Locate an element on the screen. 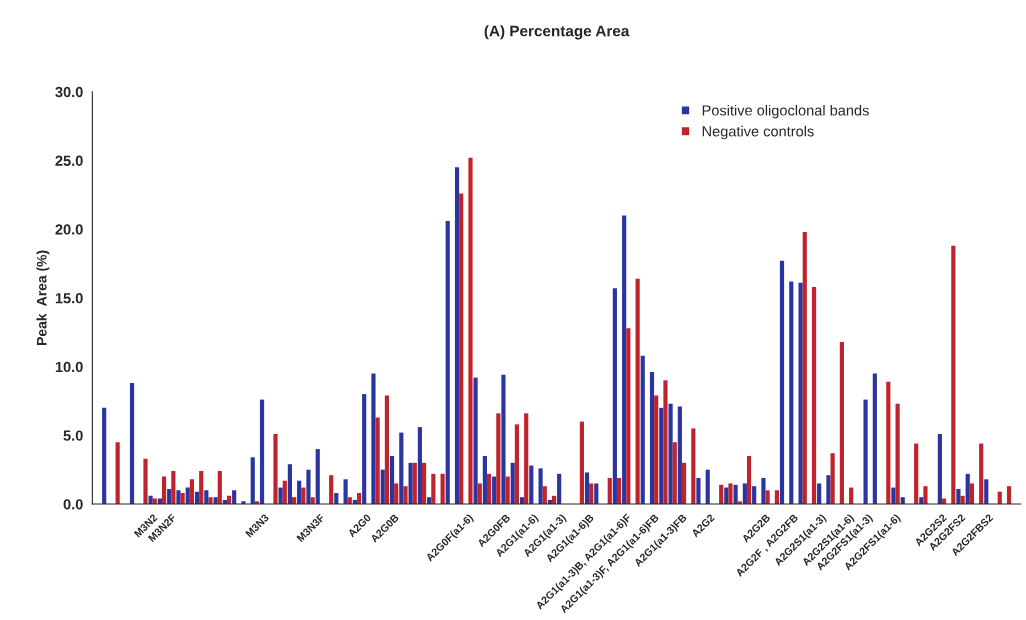  y-tick-label: 10.0 is located at coordinates (69, 367).